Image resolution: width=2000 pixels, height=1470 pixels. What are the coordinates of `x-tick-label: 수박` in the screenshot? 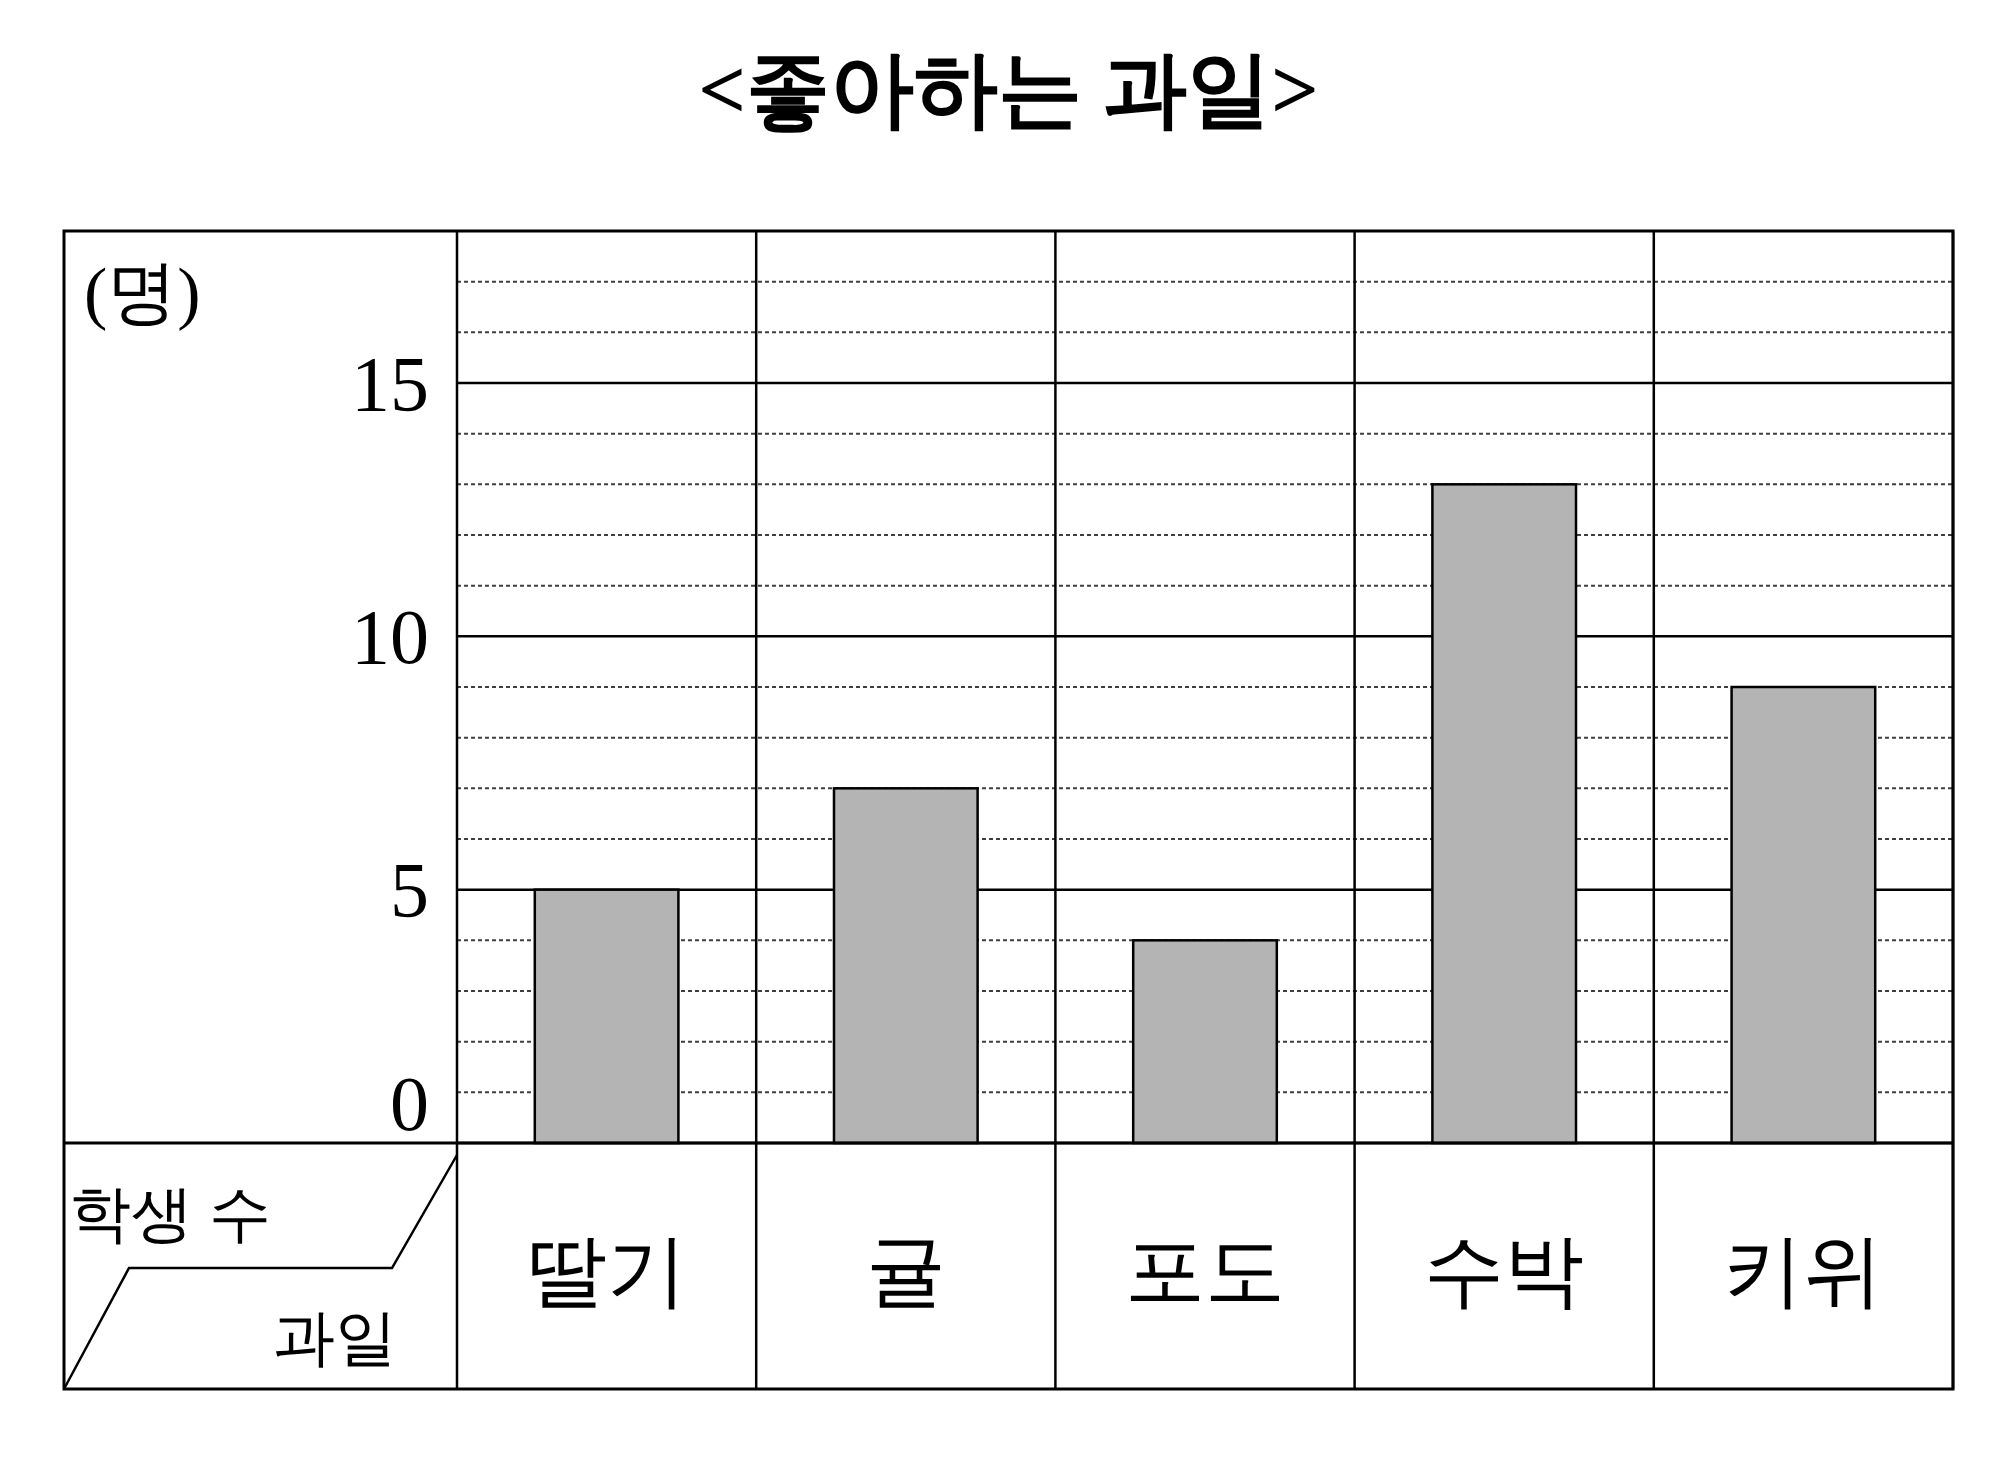 It's located at (1504, 1271).